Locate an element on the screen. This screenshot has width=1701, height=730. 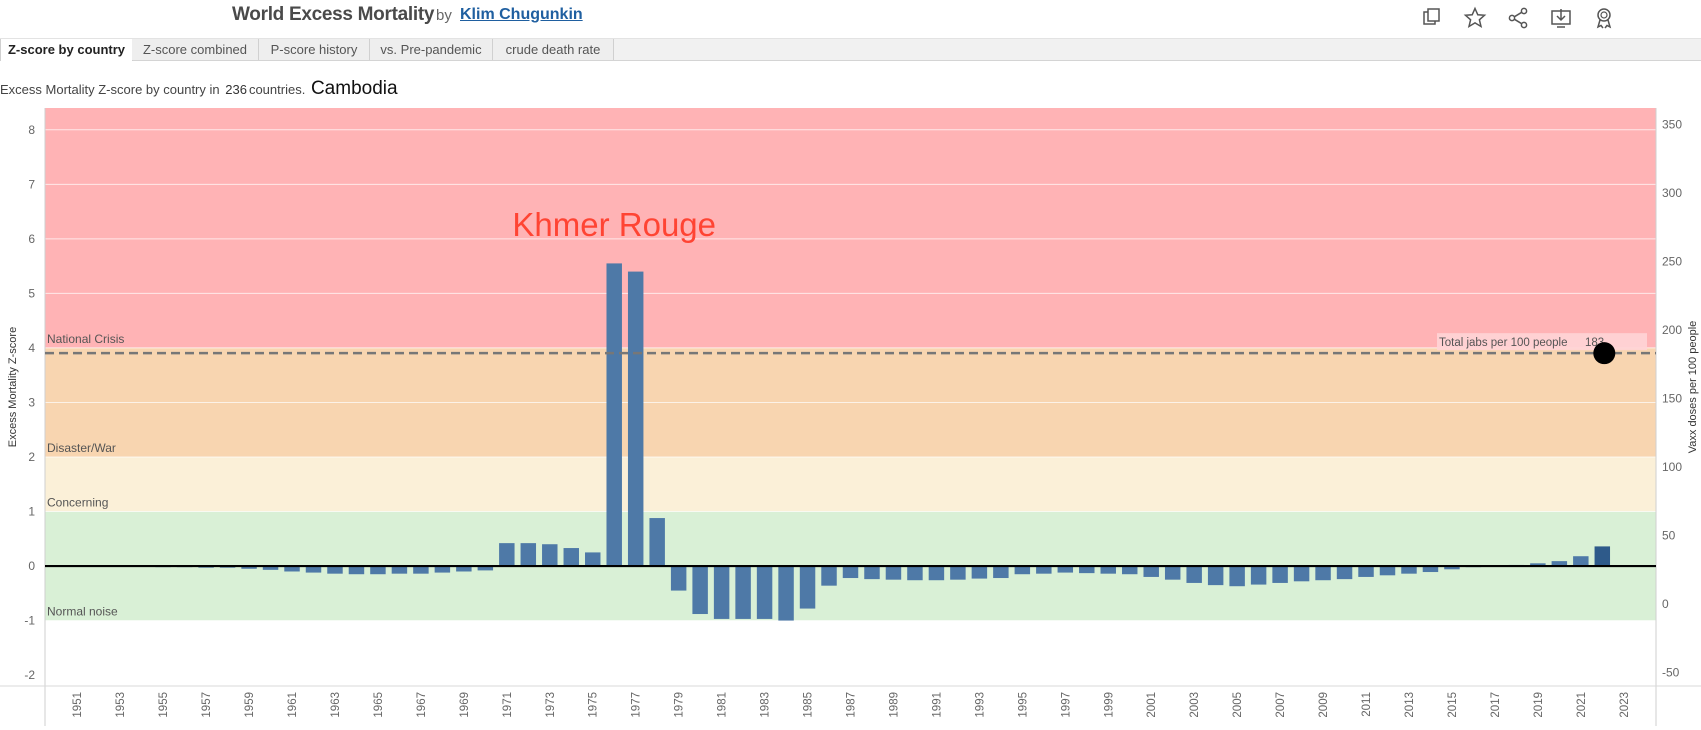
x-tick-label: 2007 is located at coordinates (1281, 705).